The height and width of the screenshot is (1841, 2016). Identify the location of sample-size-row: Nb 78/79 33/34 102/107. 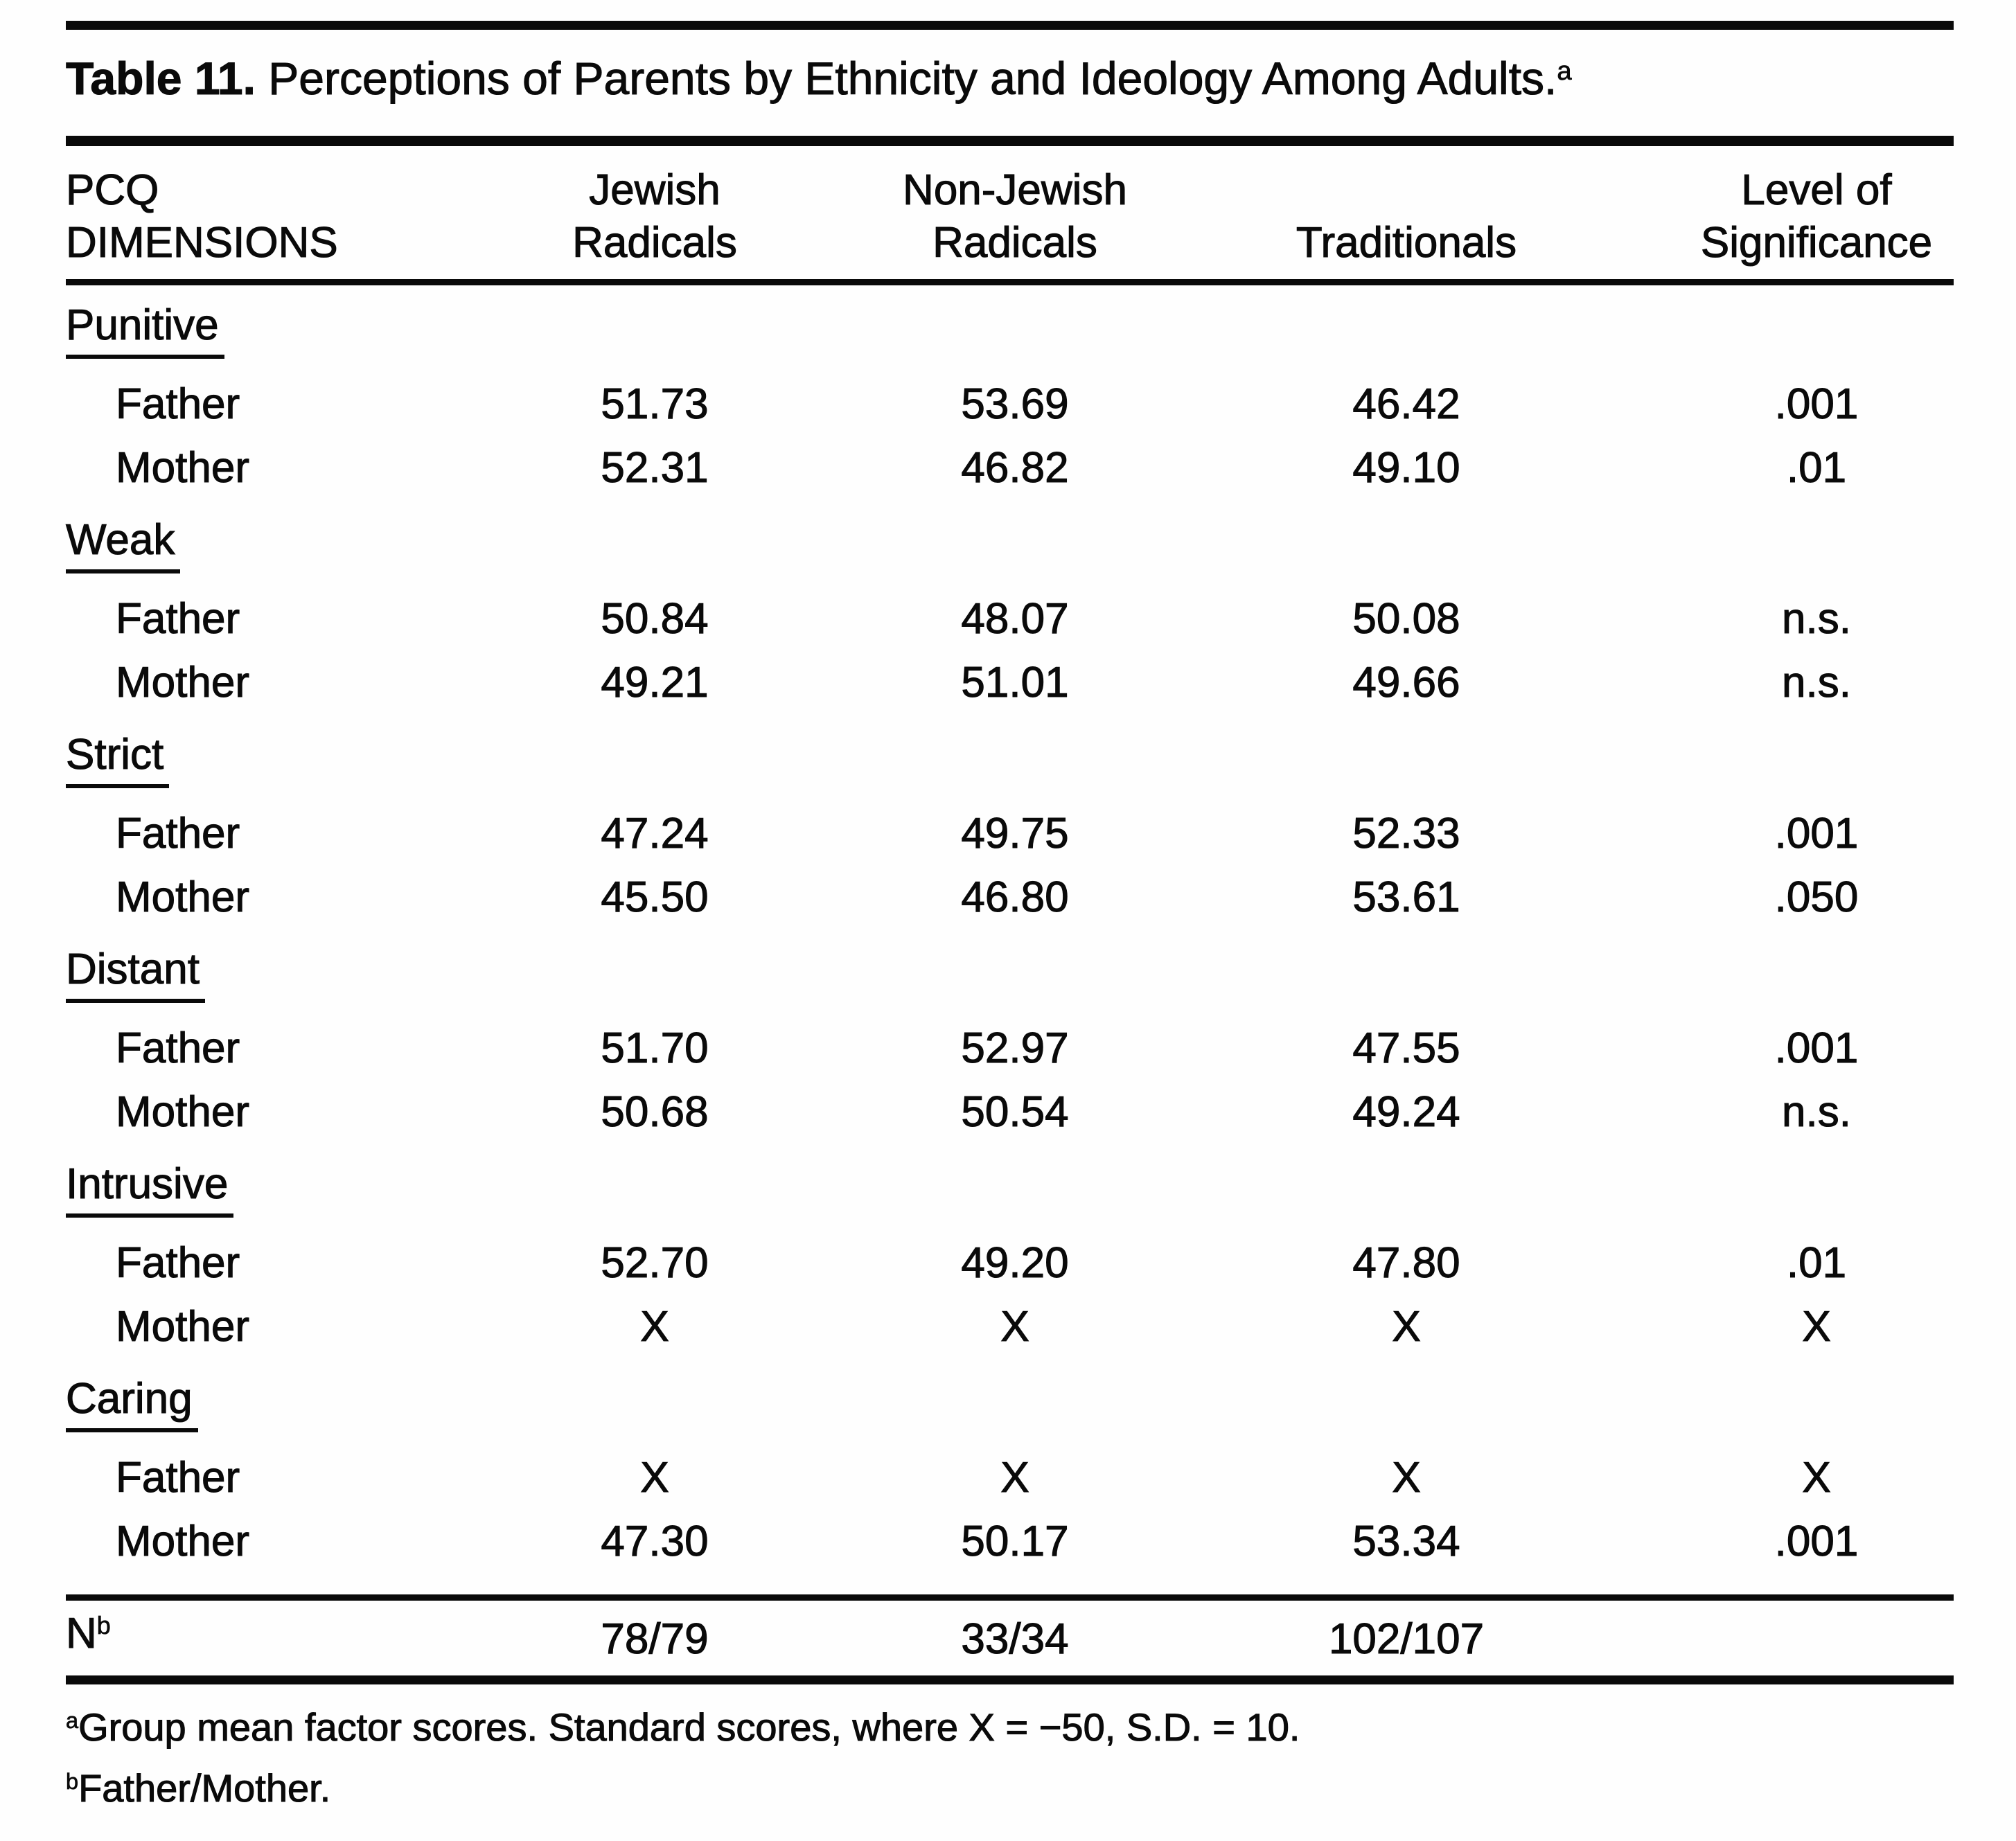
(1009, 1636).